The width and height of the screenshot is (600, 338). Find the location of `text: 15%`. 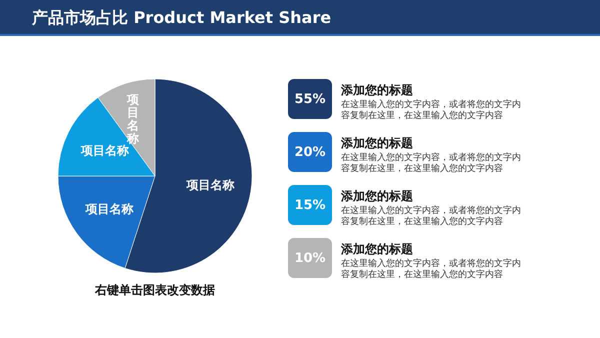

text: 15% is located at coordinates (310, 205).